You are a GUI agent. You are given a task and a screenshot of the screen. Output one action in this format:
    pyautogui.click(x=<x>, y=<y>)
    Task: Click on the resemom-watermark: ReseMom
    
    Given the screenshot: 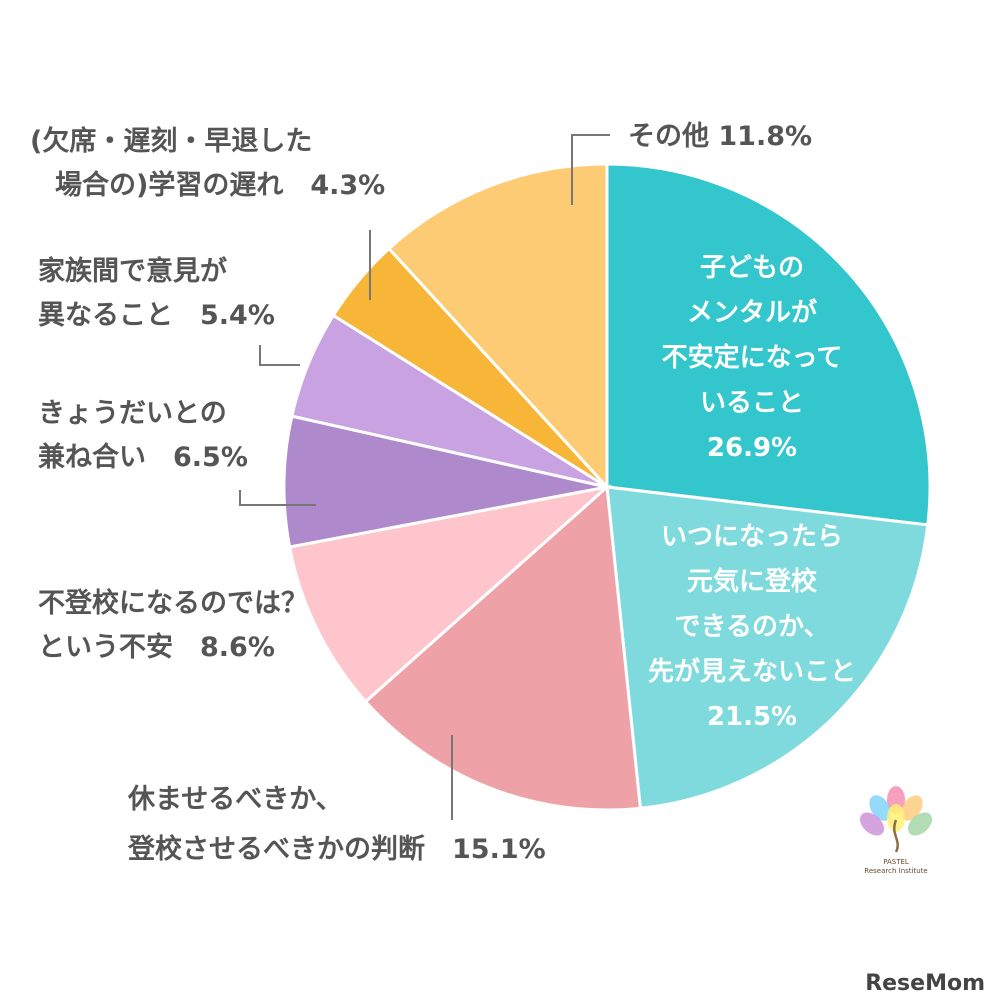 What is the action you would take?
    pyautogui.click(x=925, y=983)
    